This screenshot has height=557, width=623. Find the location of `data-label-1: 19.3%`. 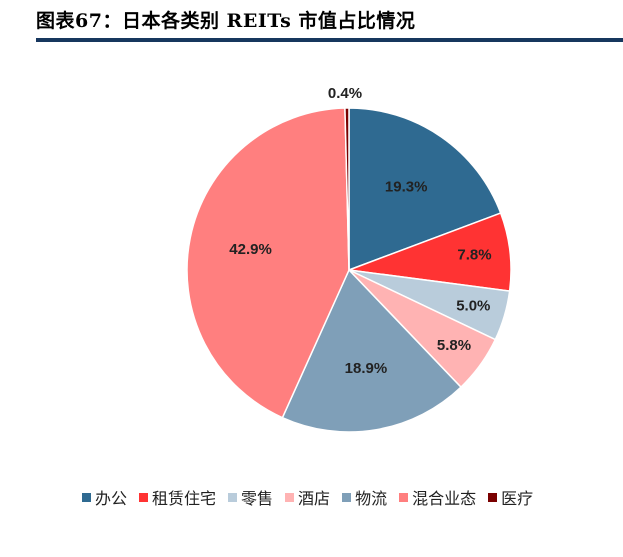

data-label-1: 19.3% is located at coordinates (406, 186).